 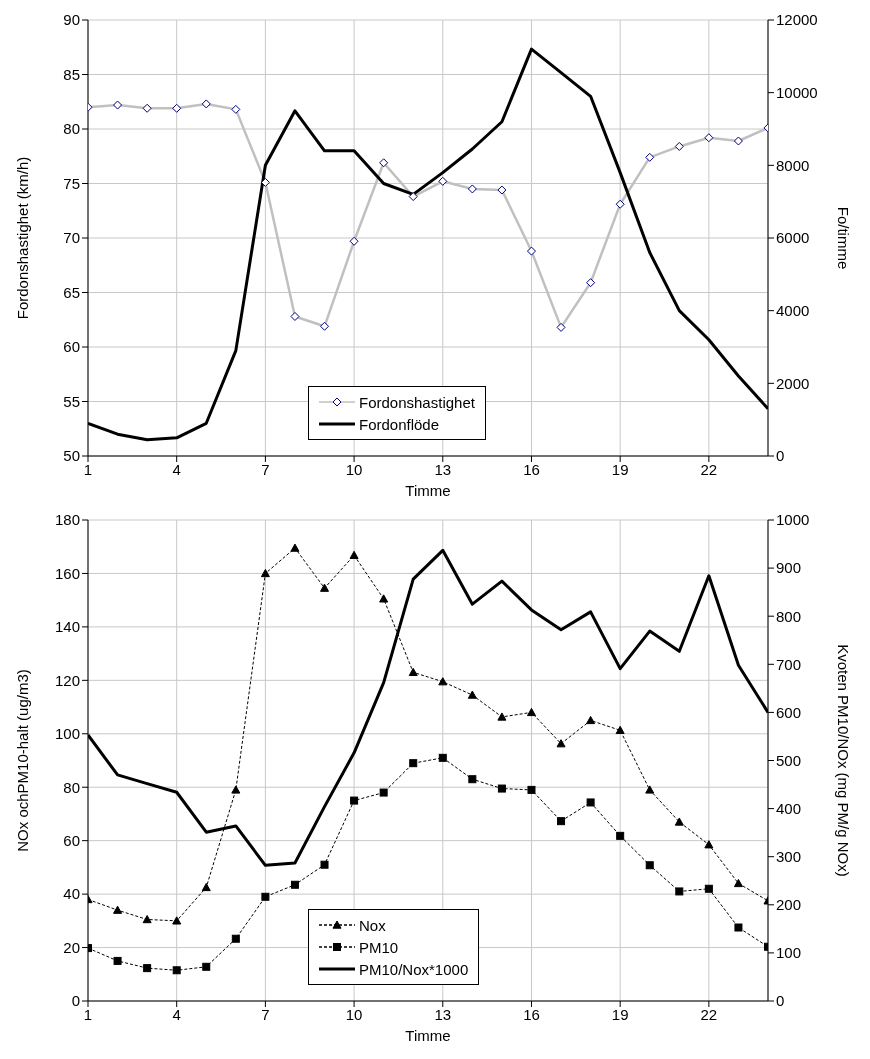 I want to click on y2-tick-label: 700, so click(x=789, y=664).